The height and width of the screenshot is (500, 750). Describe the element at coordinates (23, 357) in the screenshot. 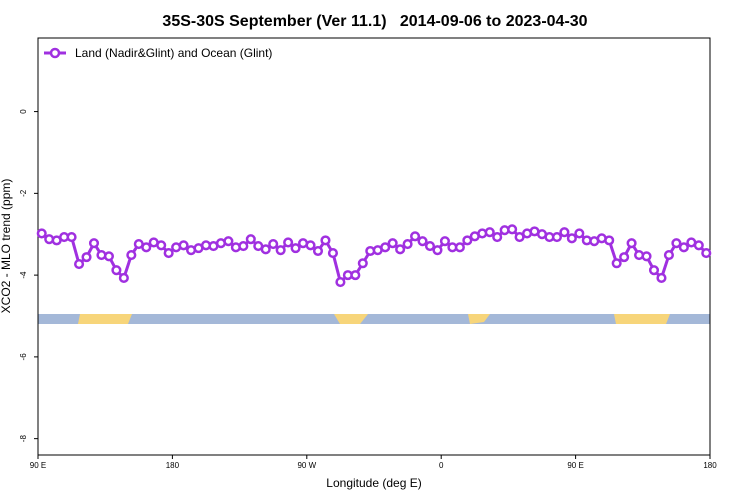

I see `y-tick-label: -6` at that location.